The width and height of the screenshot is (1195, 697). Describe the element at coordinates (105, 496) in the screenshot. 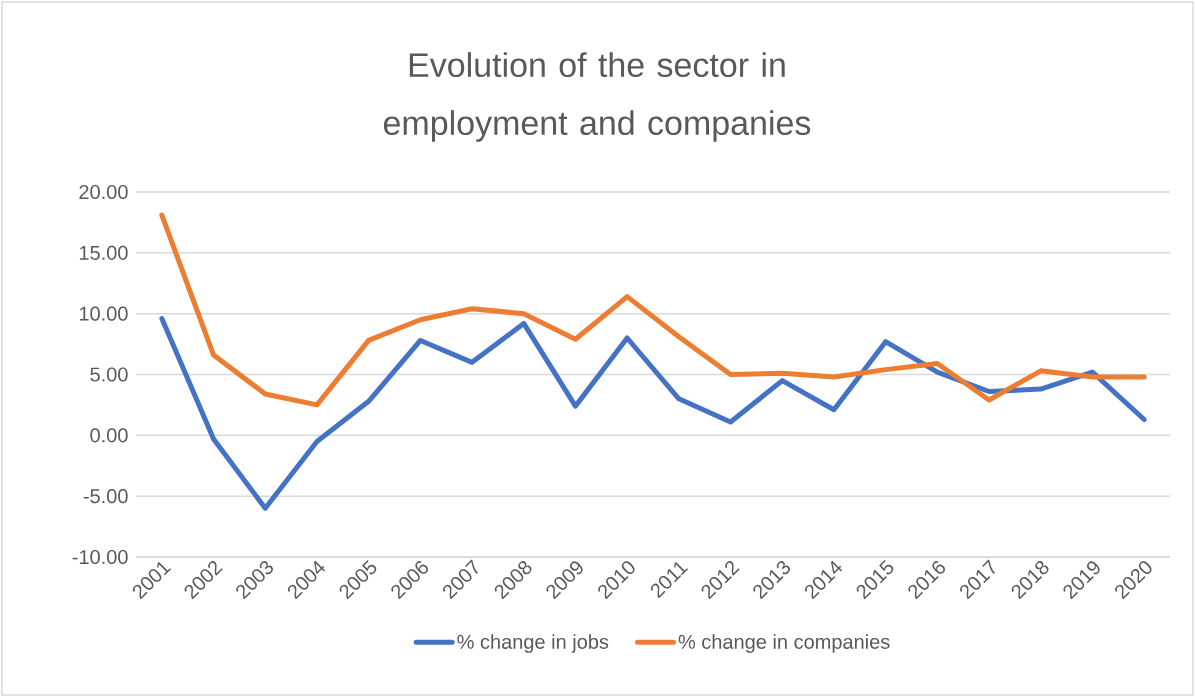

I see `y-tick-label: -5.00` at that location.